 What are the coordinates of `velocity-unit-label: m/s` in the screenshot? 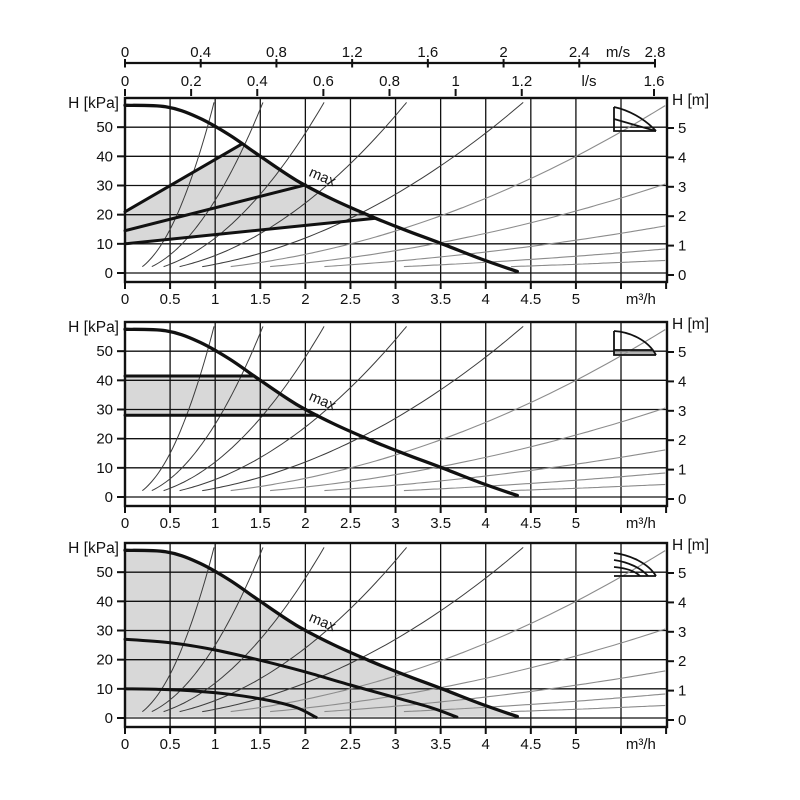 It's located at (618, 52).